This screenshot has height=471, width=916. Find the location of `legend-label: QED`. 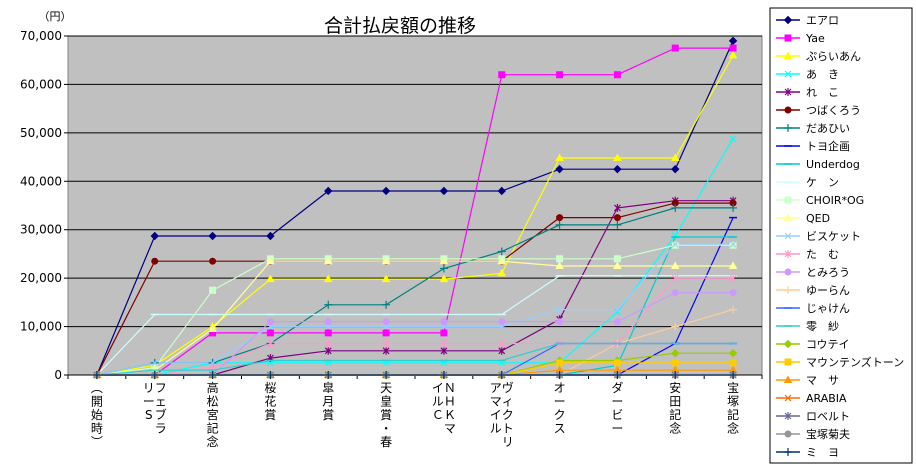

legend-label: QED is located at coordinates (818, 218).